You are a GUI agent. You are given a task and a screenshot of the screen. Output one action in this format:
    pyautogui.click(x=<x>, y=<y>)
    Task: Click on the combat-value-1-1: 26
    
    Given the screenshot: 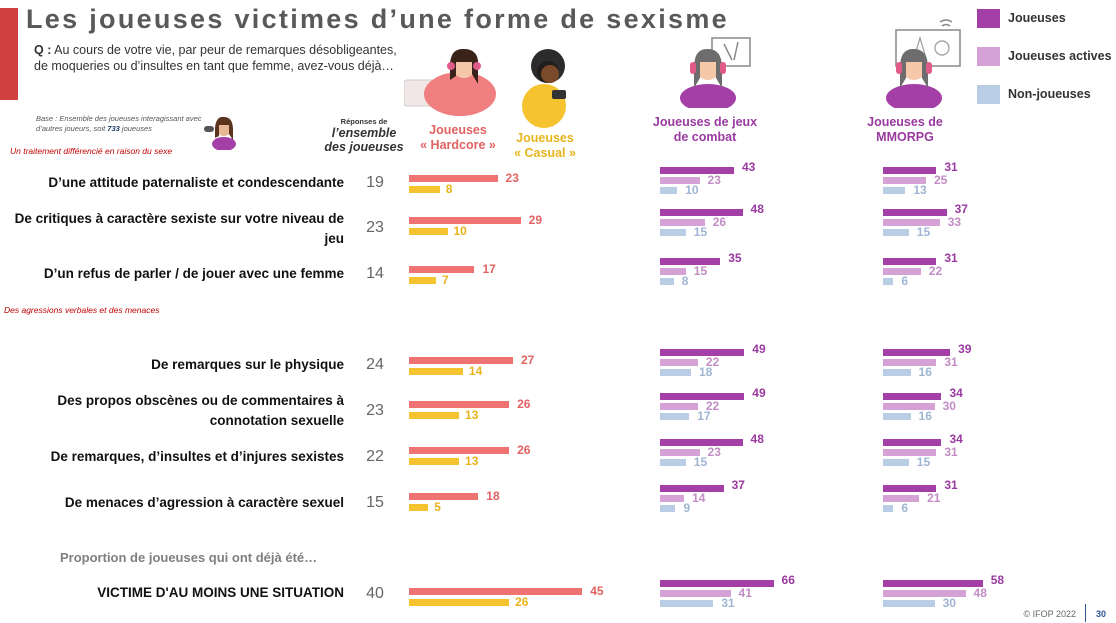 What is the action you would take?
    pyautogui.click(x=719, y=222)
    